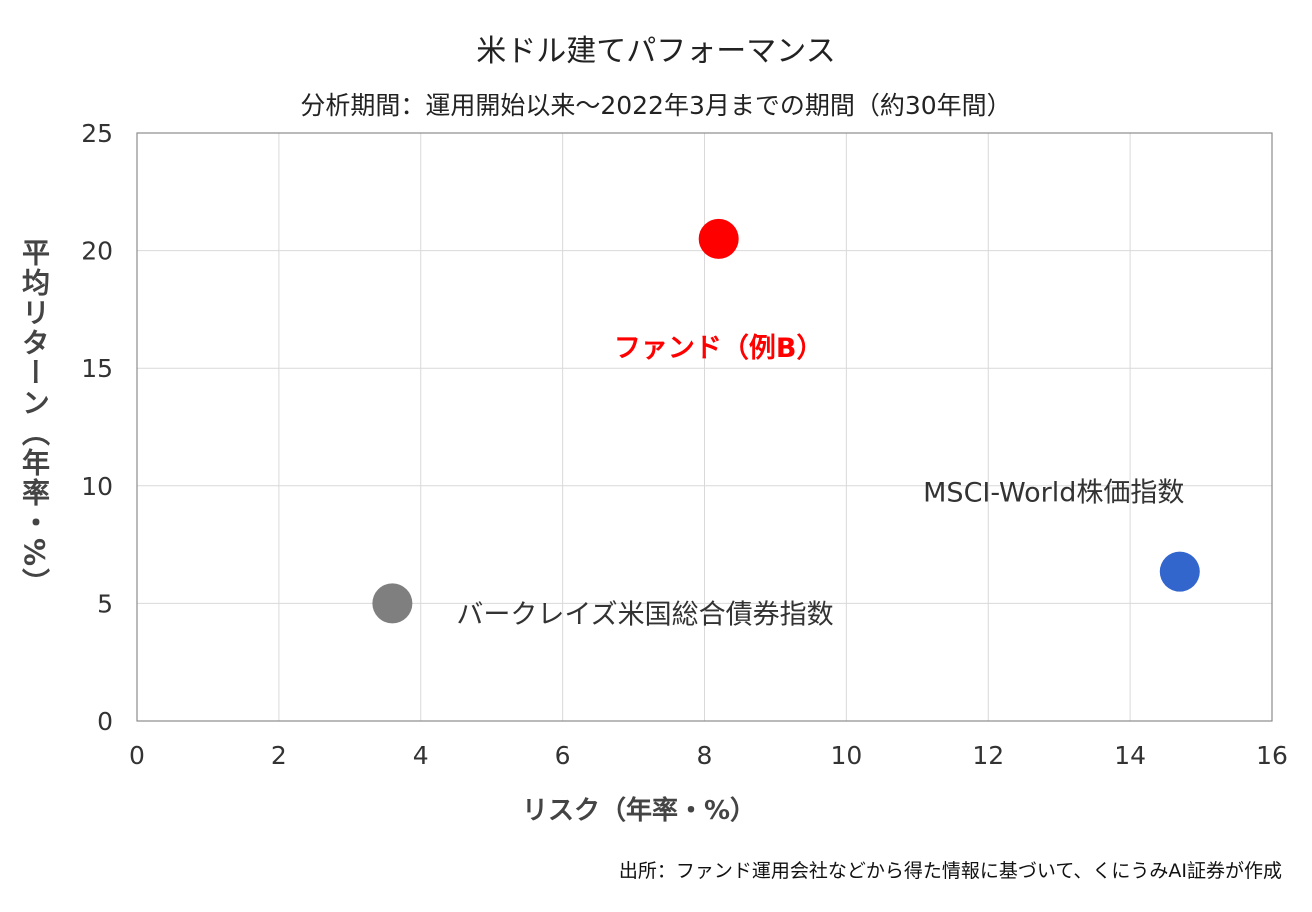 The width and height of the screenshot is (1312, 912). What do you see at coordinates (719, 348) in the screenshot?
I see `point-label: ファンド（例B）` at bounding box center [719, 348].